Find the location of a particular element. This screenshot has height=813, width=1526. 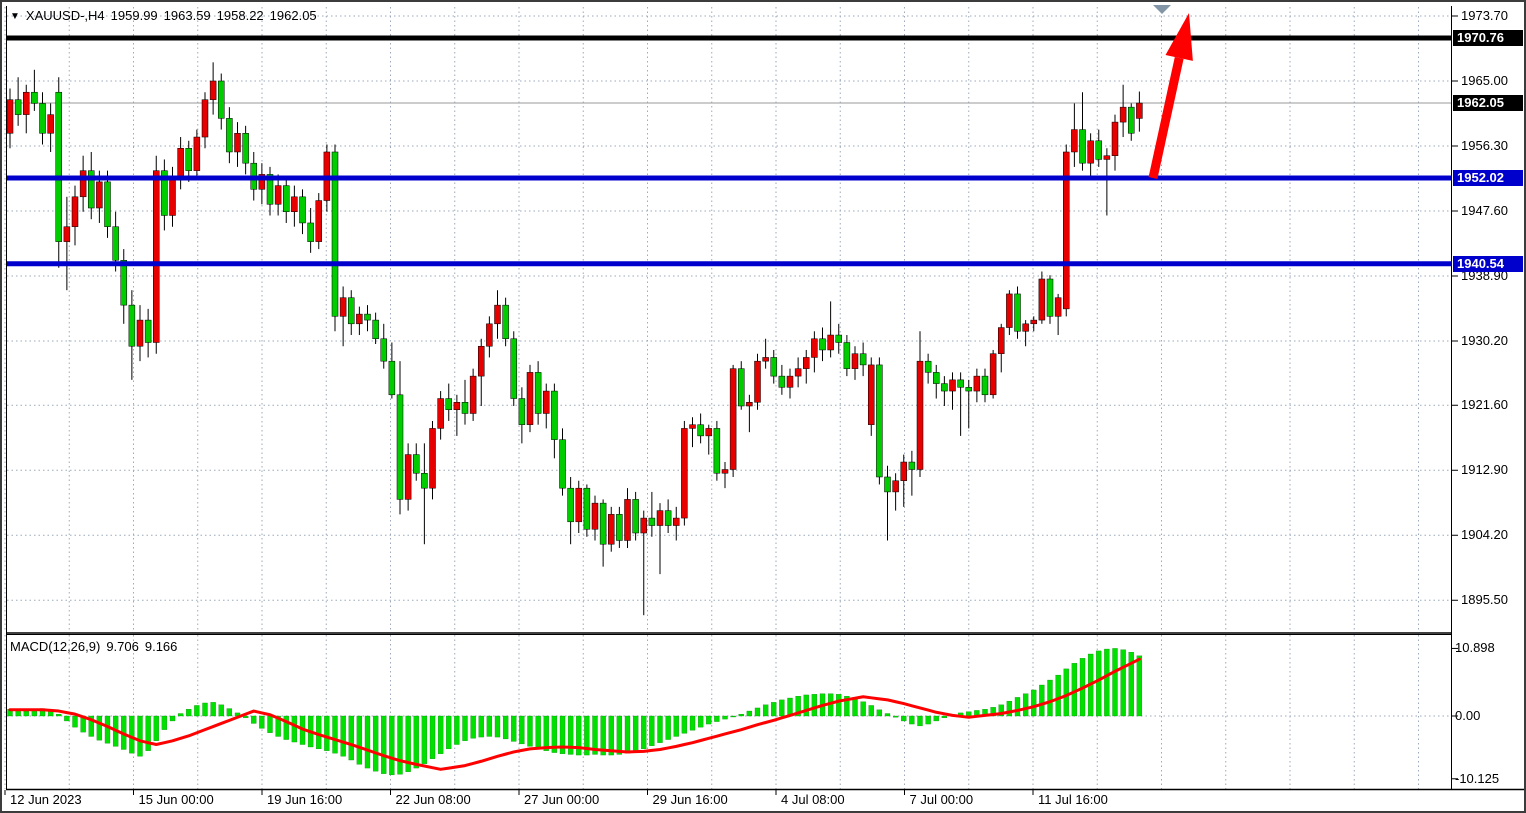

ohlc-open: 1959.99 is located at coordinates (134, 15).